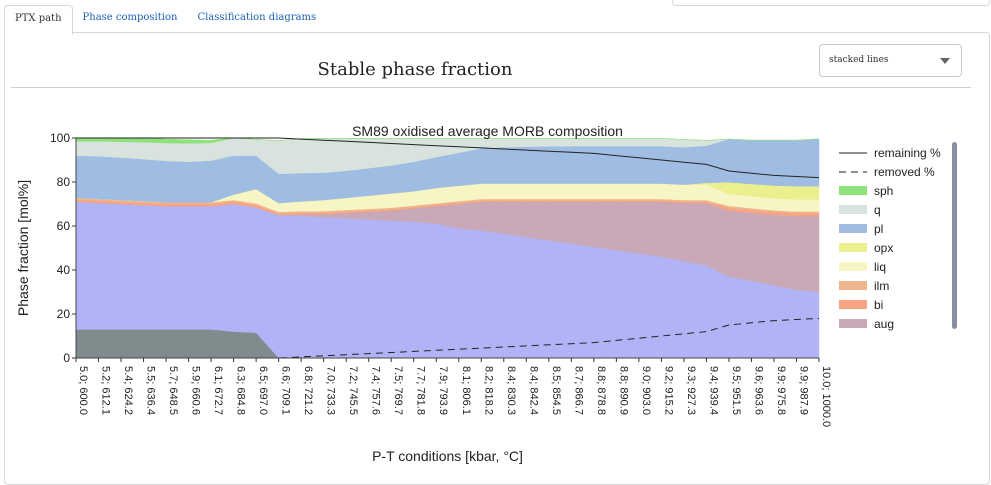 Image resolution: width=991 pixels, height=485 pixels. What do you see at coordinates (60, 138) in the screenshot?
I see `y-tick-label: 100` at bounding box center [60, 138].